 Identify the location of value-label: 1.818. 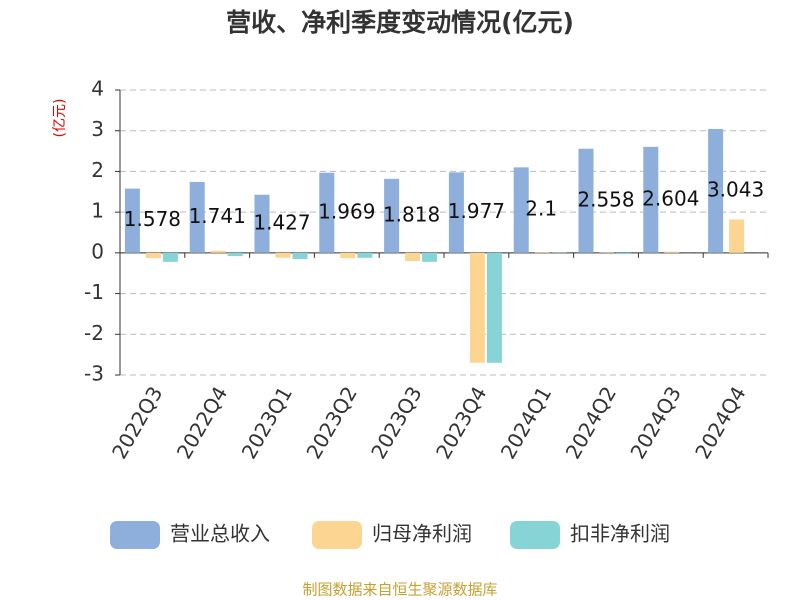
(411, 214).